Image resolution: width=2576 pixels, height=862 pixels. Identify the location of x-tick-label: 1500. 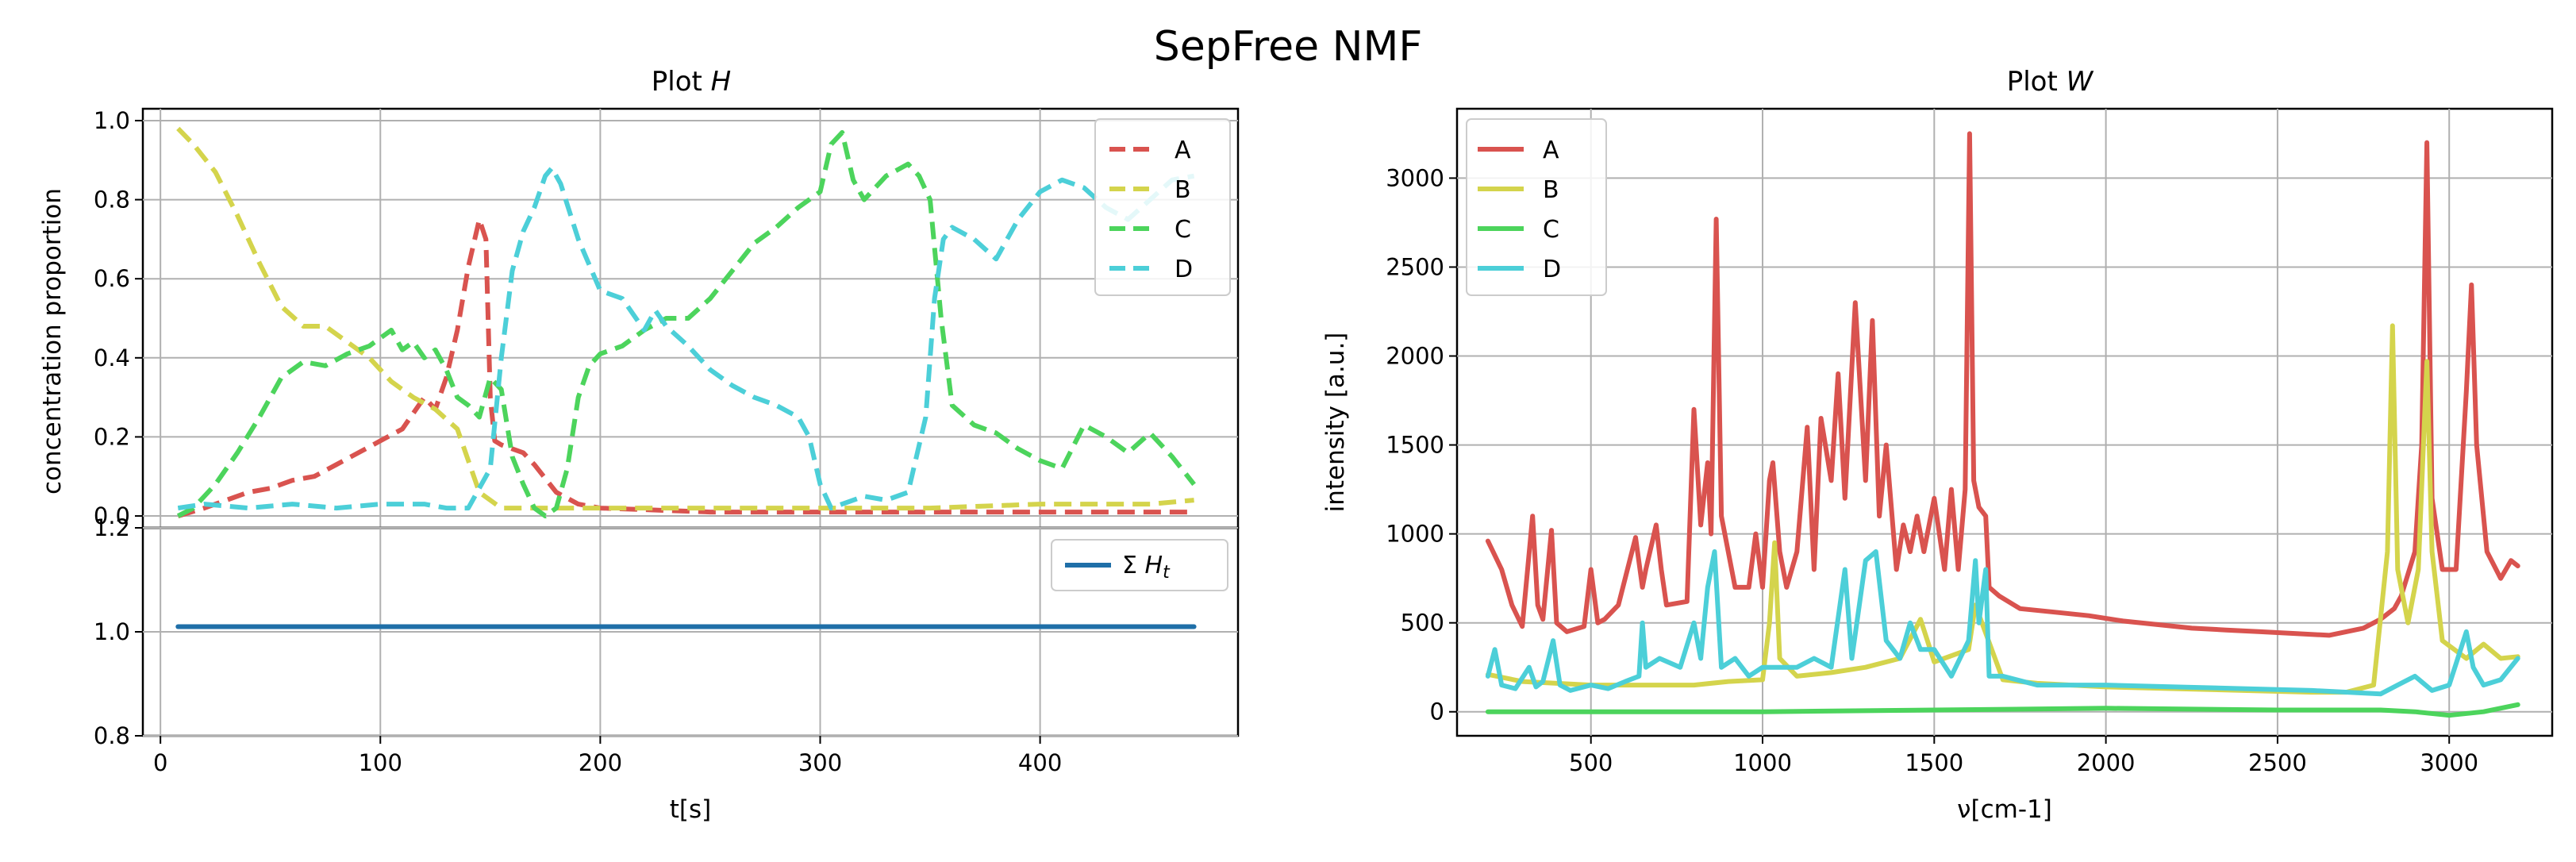
(1934, 762).